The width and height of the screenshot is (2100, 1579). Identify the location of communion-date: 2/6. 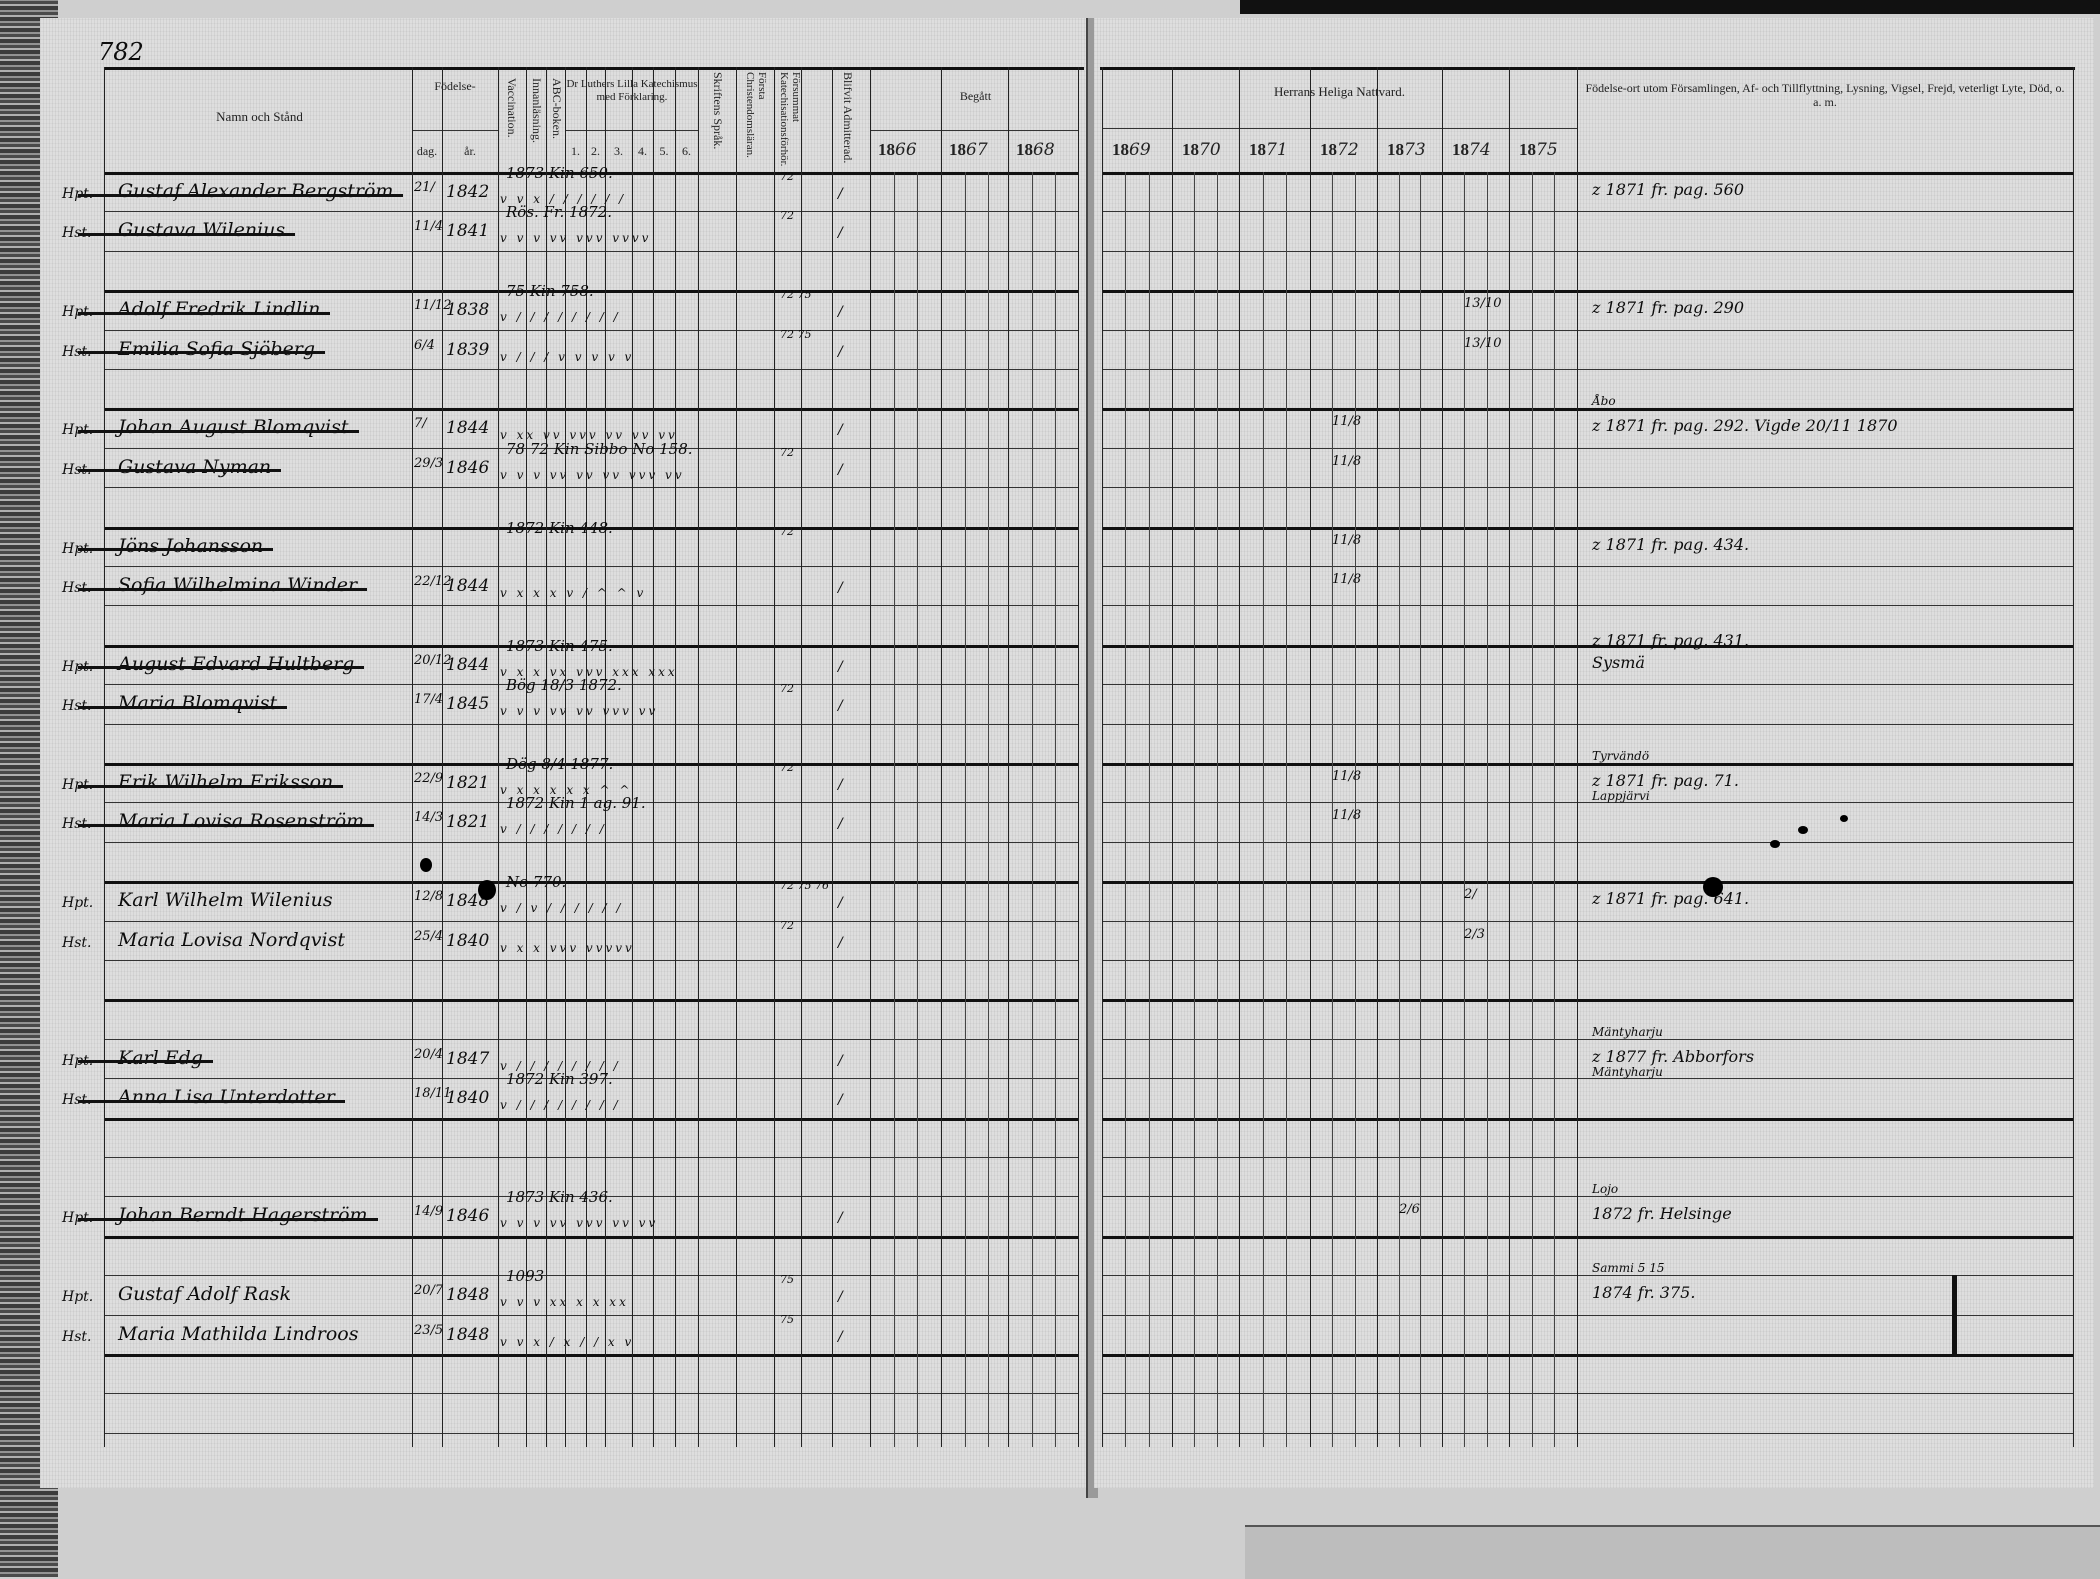
(1409, 1210).